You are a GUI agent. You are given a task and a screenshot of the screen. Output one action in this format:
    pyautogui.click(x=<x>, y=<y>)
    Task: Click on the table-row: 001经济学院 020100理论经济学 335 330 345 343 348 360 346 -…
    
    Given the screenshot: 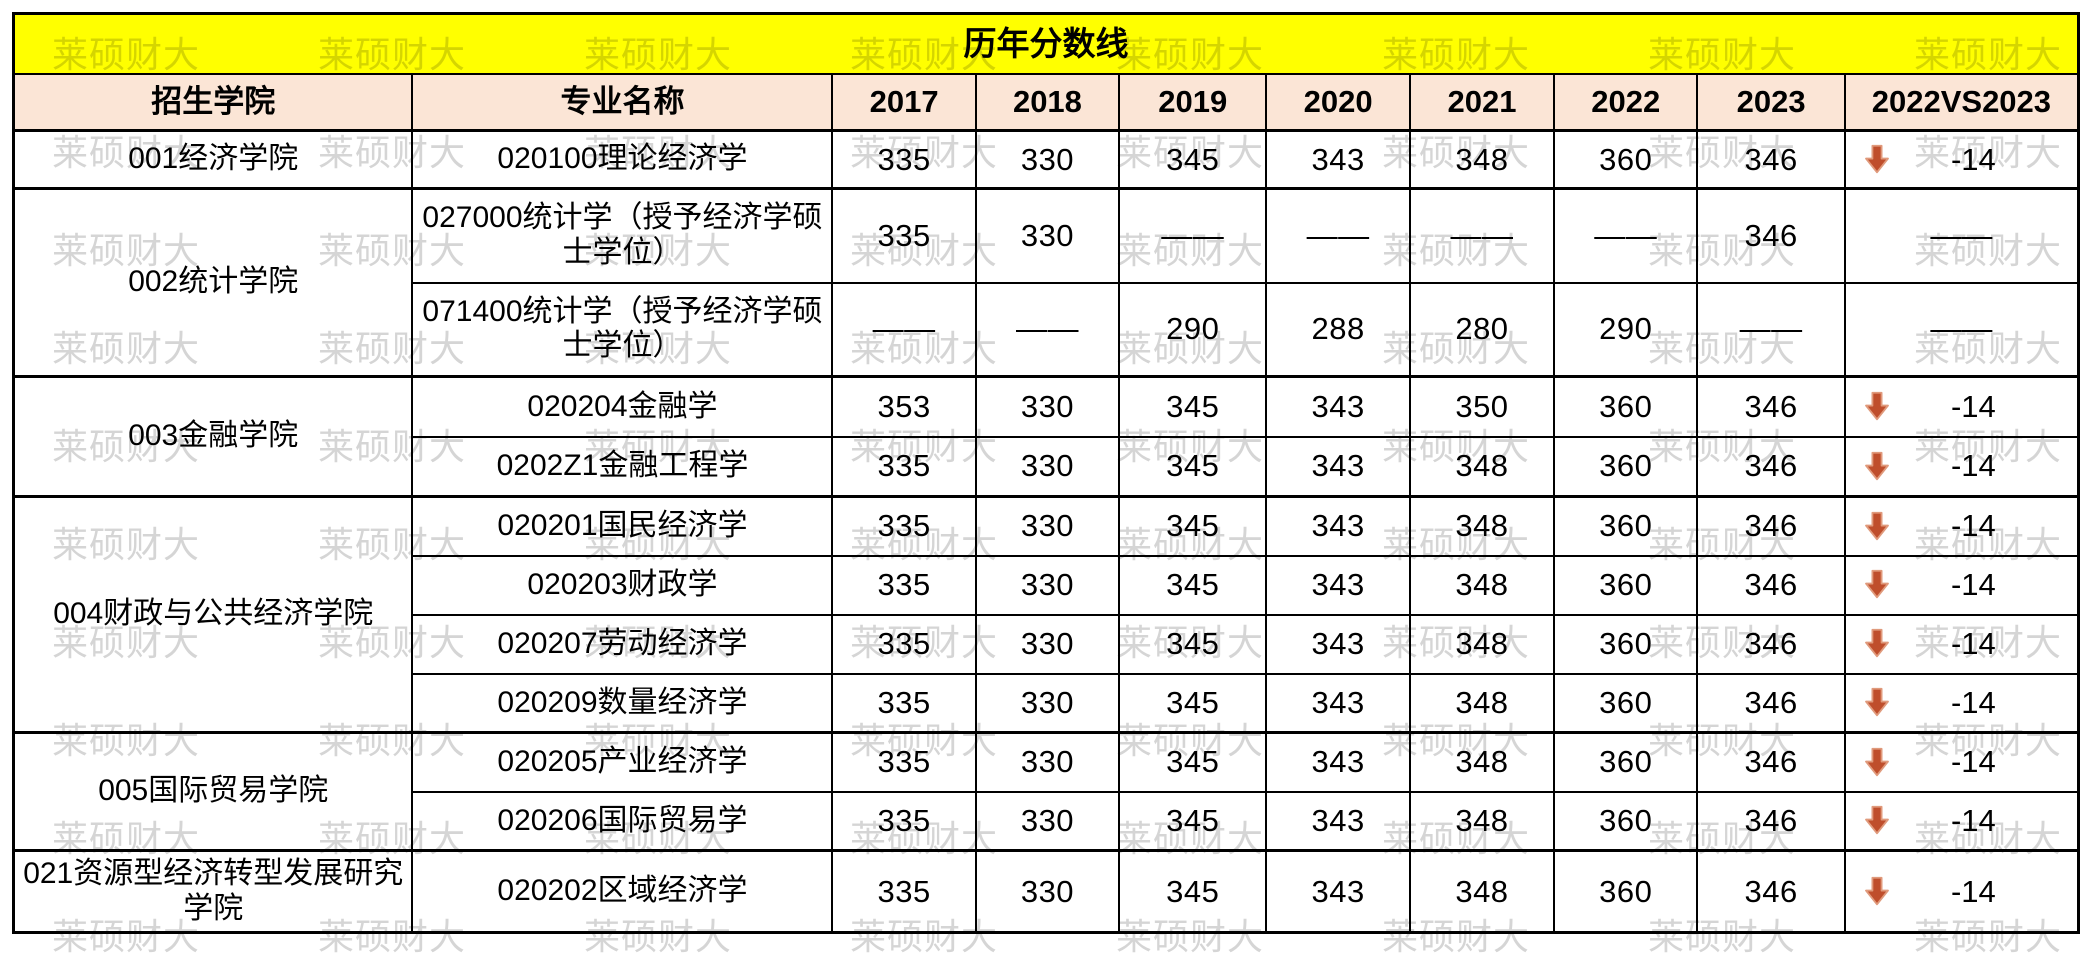 What is the action you would take?
    pyautogui.click(x=1046, y=159)
    